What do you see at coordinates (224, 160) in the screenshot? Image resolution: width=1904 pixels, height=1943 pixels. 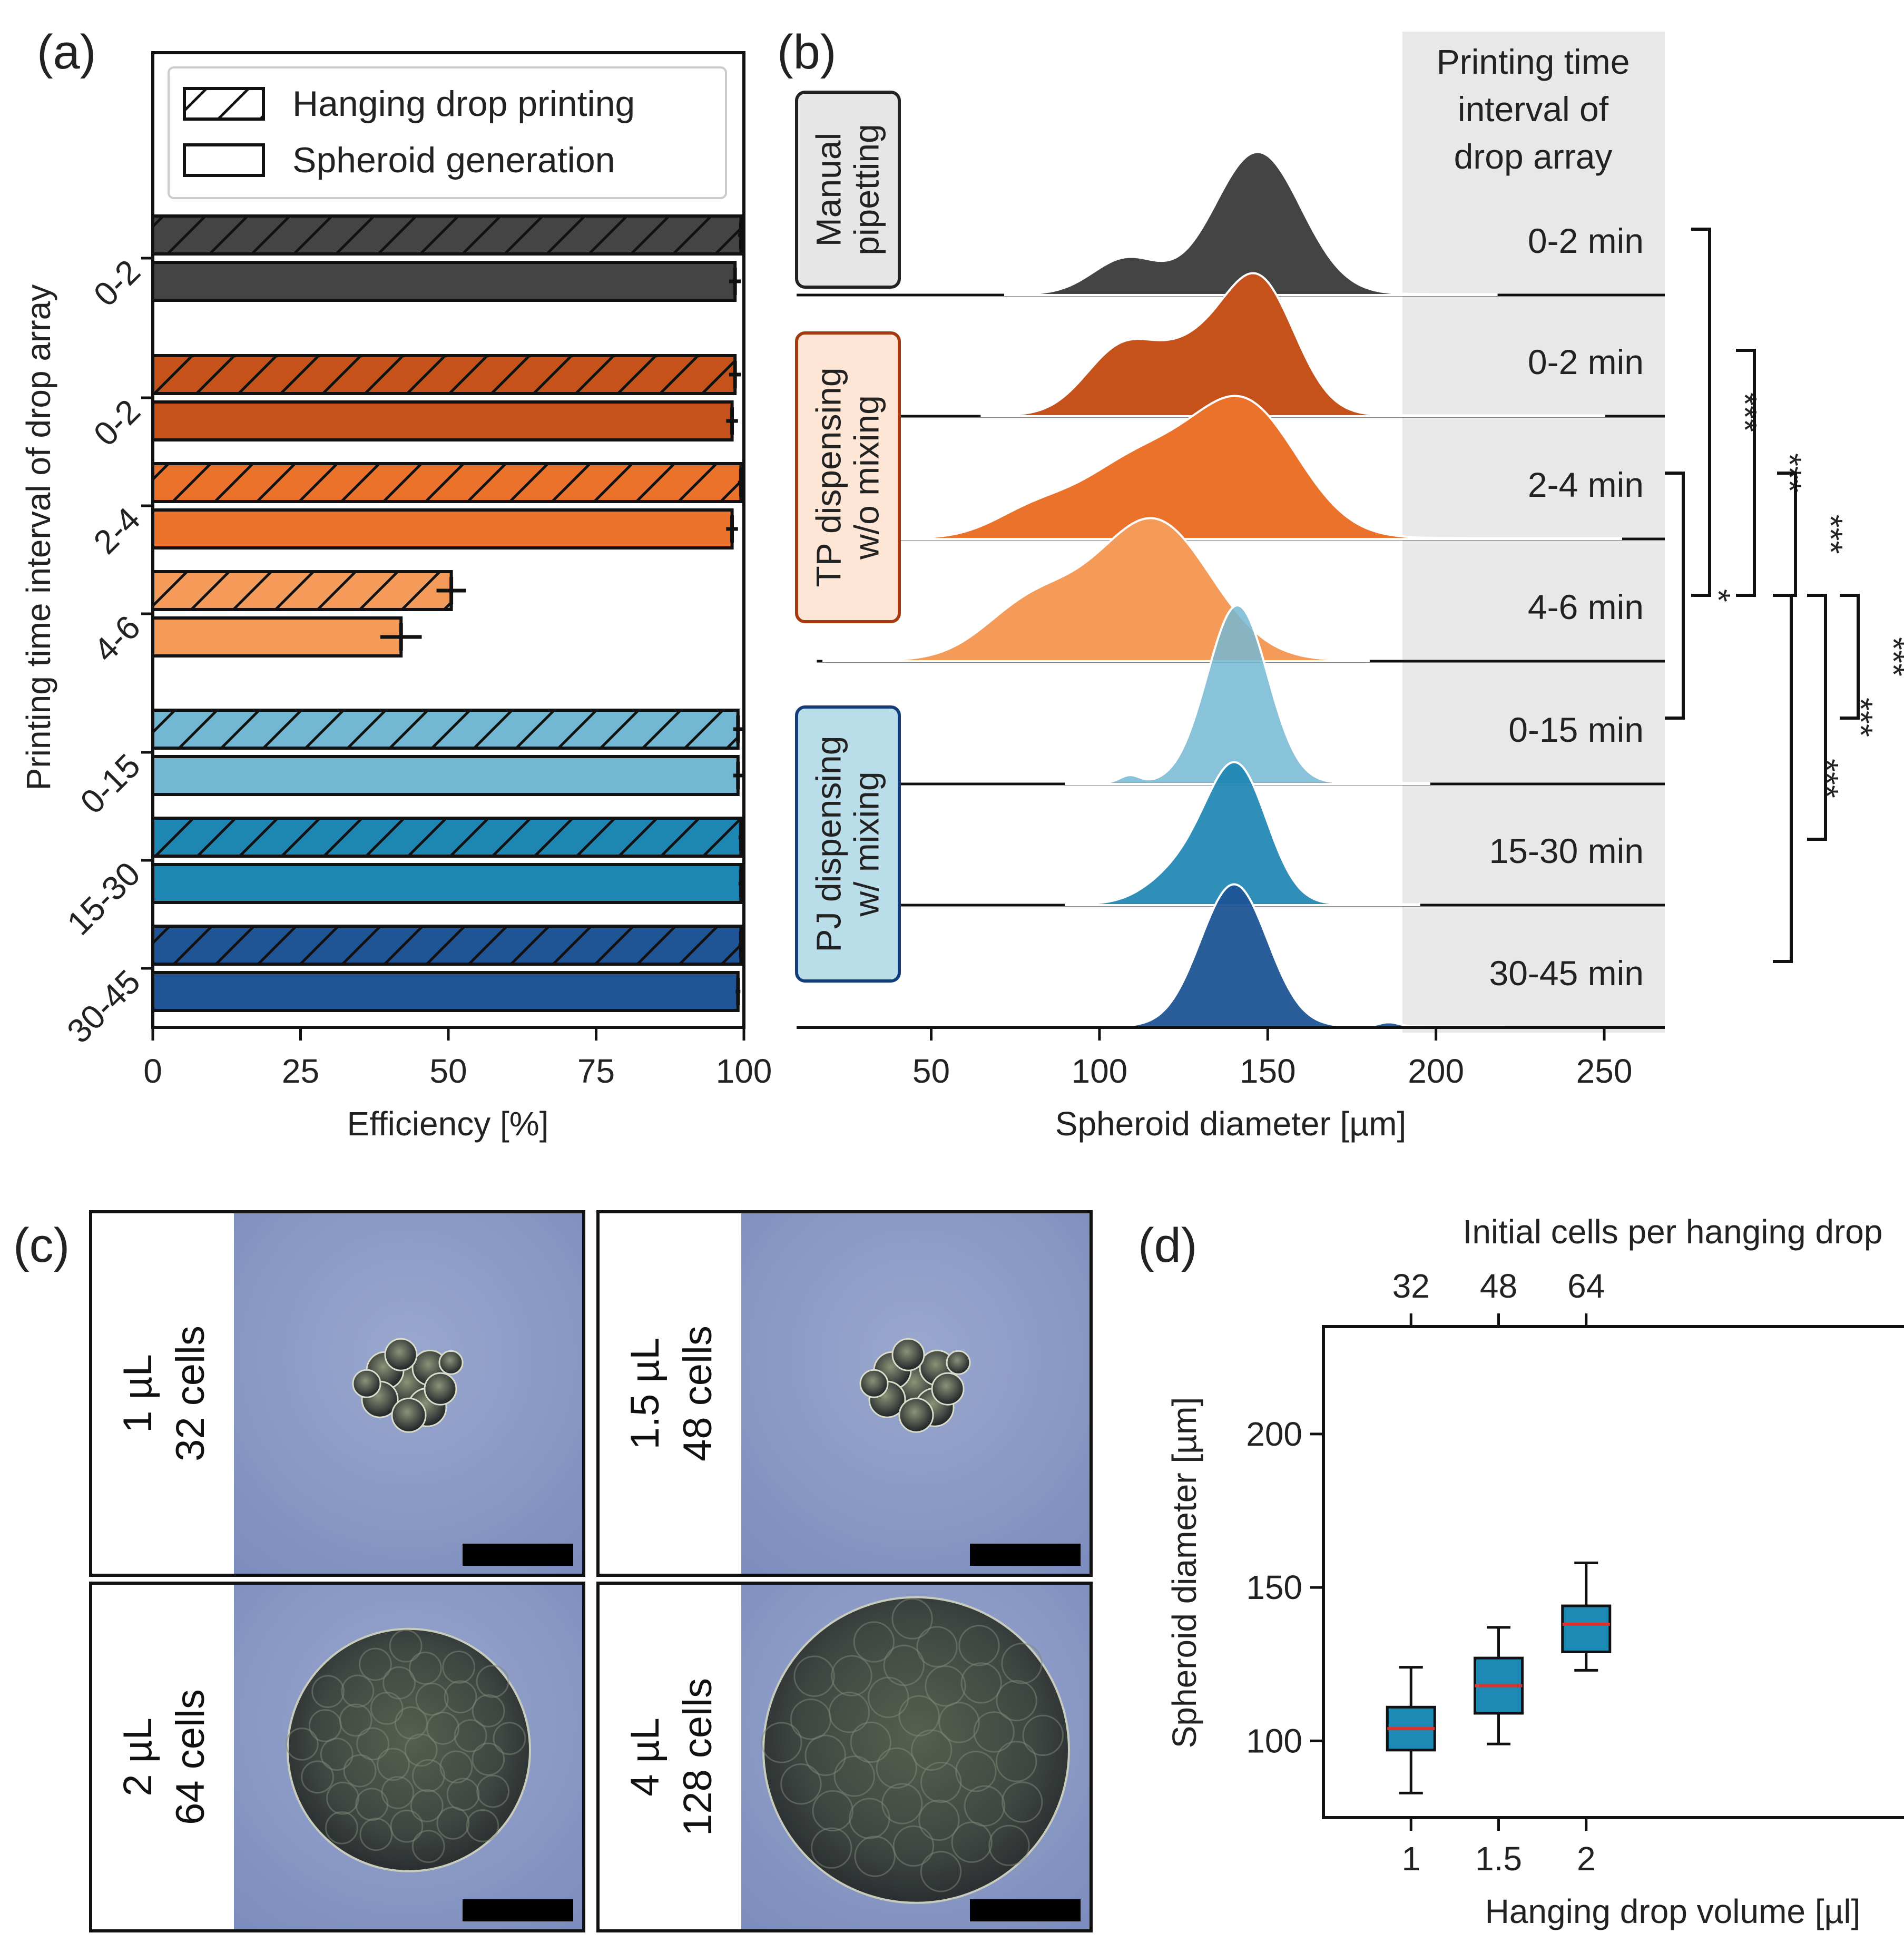 I see `legend-plain-swatch` at bounding box center [224, 160].